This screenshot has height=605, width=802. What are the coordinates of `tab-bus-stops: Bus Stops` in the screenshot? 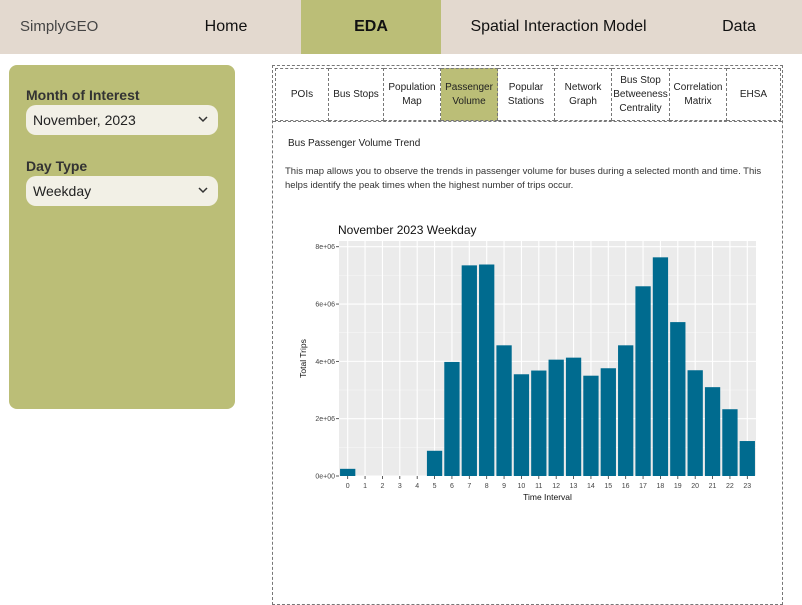 It's located at (356, 94).